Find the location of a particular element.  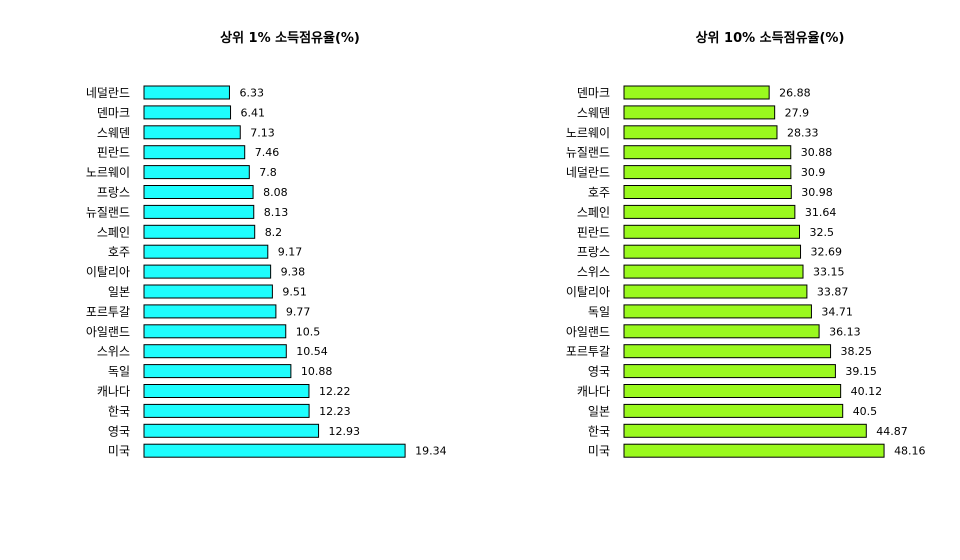

value-label: 30.88 is located at coordinates (817, 152).